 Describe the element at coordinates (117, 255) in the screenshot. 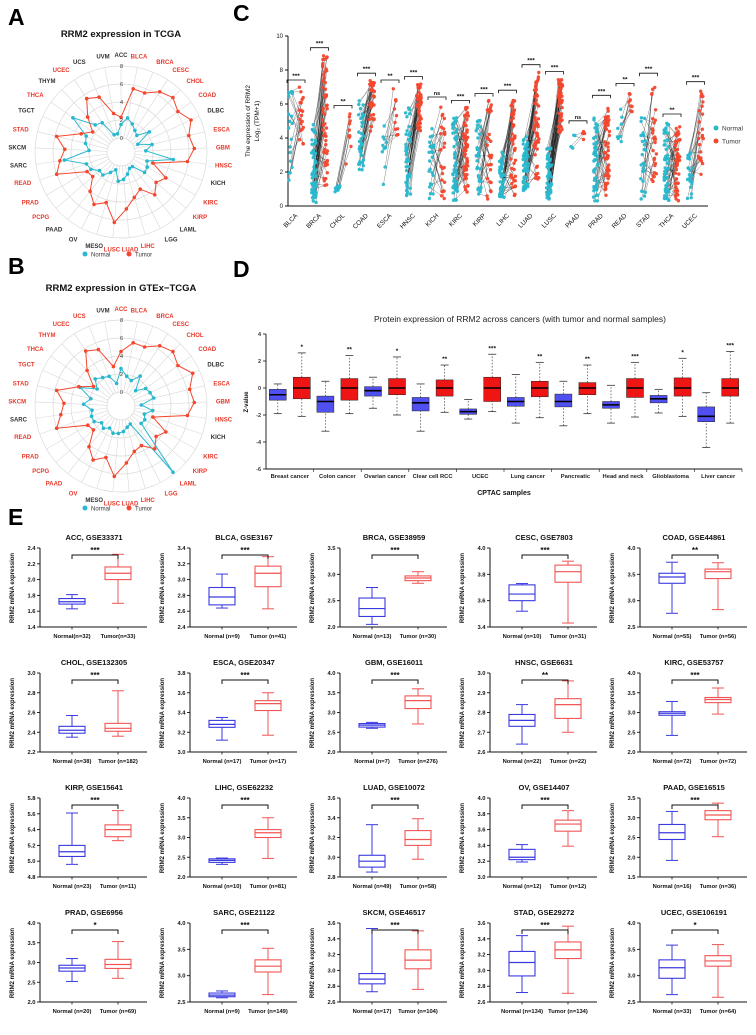

I see `radar-legend: Normal Tumor` at that location.